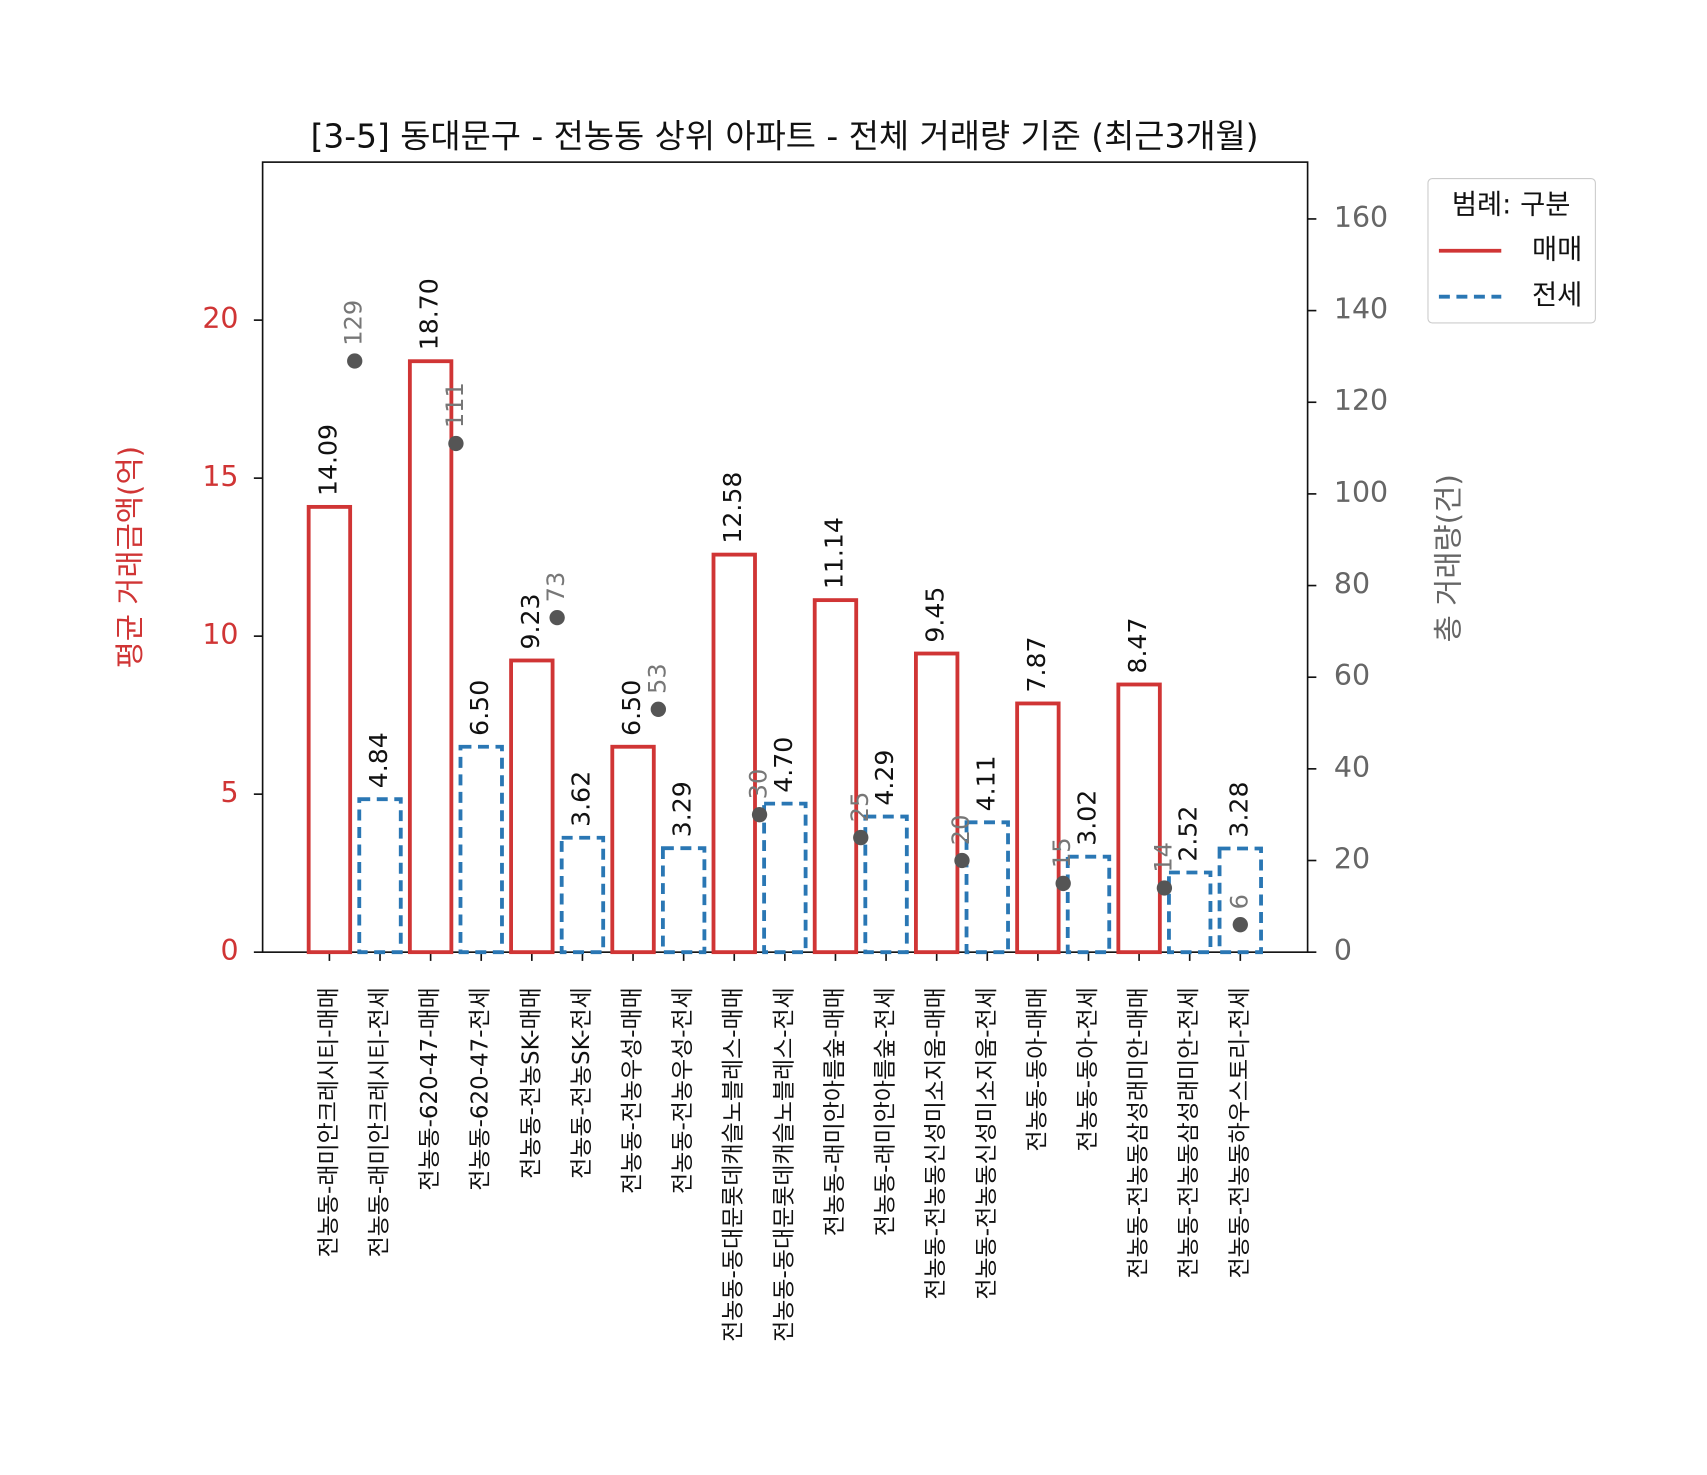 The image size is (1707, 1475). Describe the element at coordinates (759, 784) in the screenshot. I see `count-label: 30` at that location.